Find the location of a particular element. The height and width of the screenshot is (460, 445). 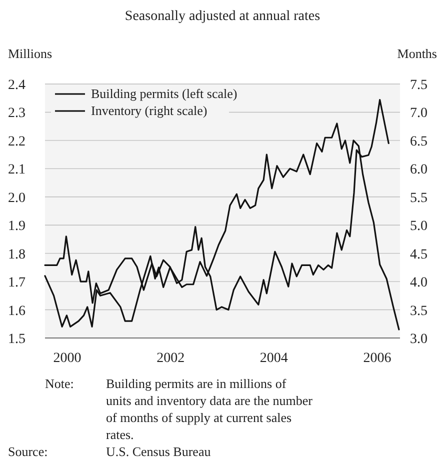

y-tick-label: 2.0 is located at coordinates (17, 198).